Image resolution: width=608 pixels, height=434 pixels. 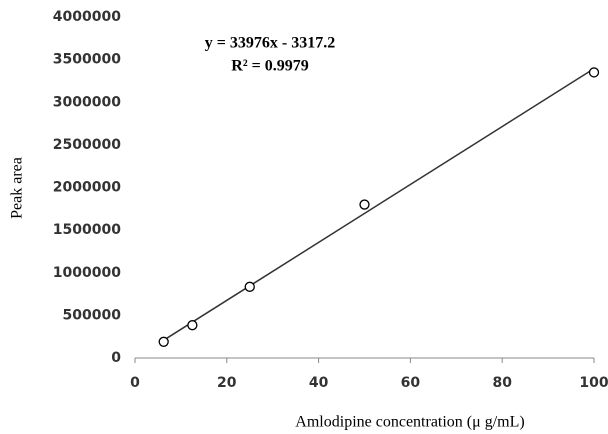 What do you see at coordinates (17, 188) in the screenshot?
I see `y-axis-title: Peak area` at bounding box center [17, 188].